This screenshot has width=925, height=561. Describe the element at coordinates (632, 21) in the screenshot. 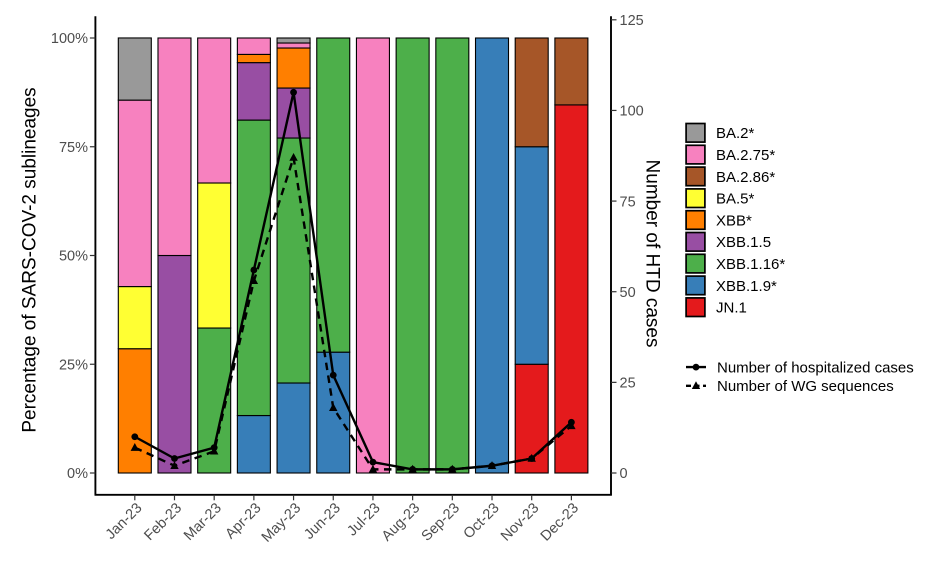

I see `svg-text: 125` at that location.